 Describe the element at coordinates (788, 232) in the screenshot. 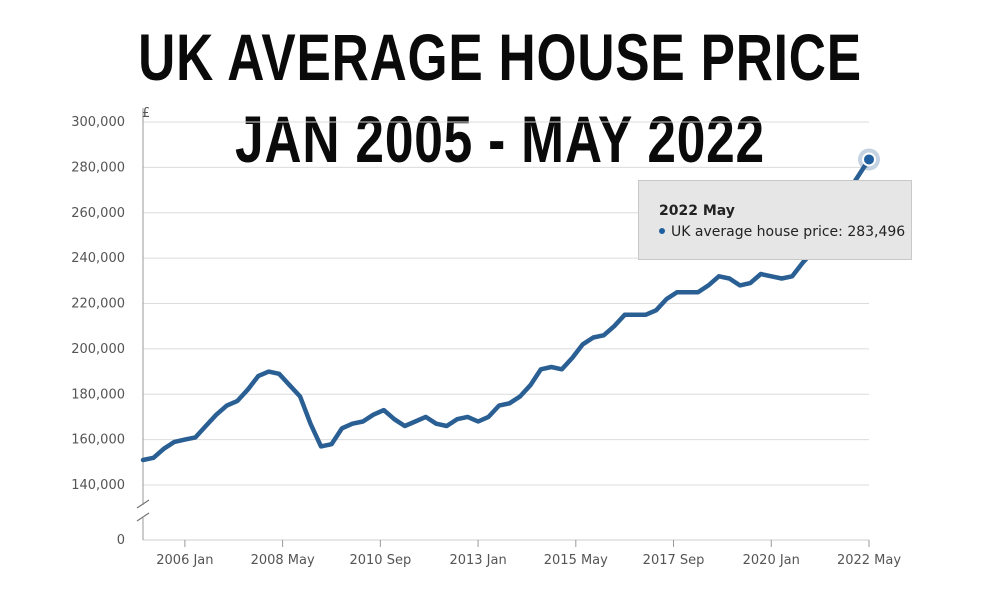

I see `tooltip-value: UK average house price: 283,496` at that location.